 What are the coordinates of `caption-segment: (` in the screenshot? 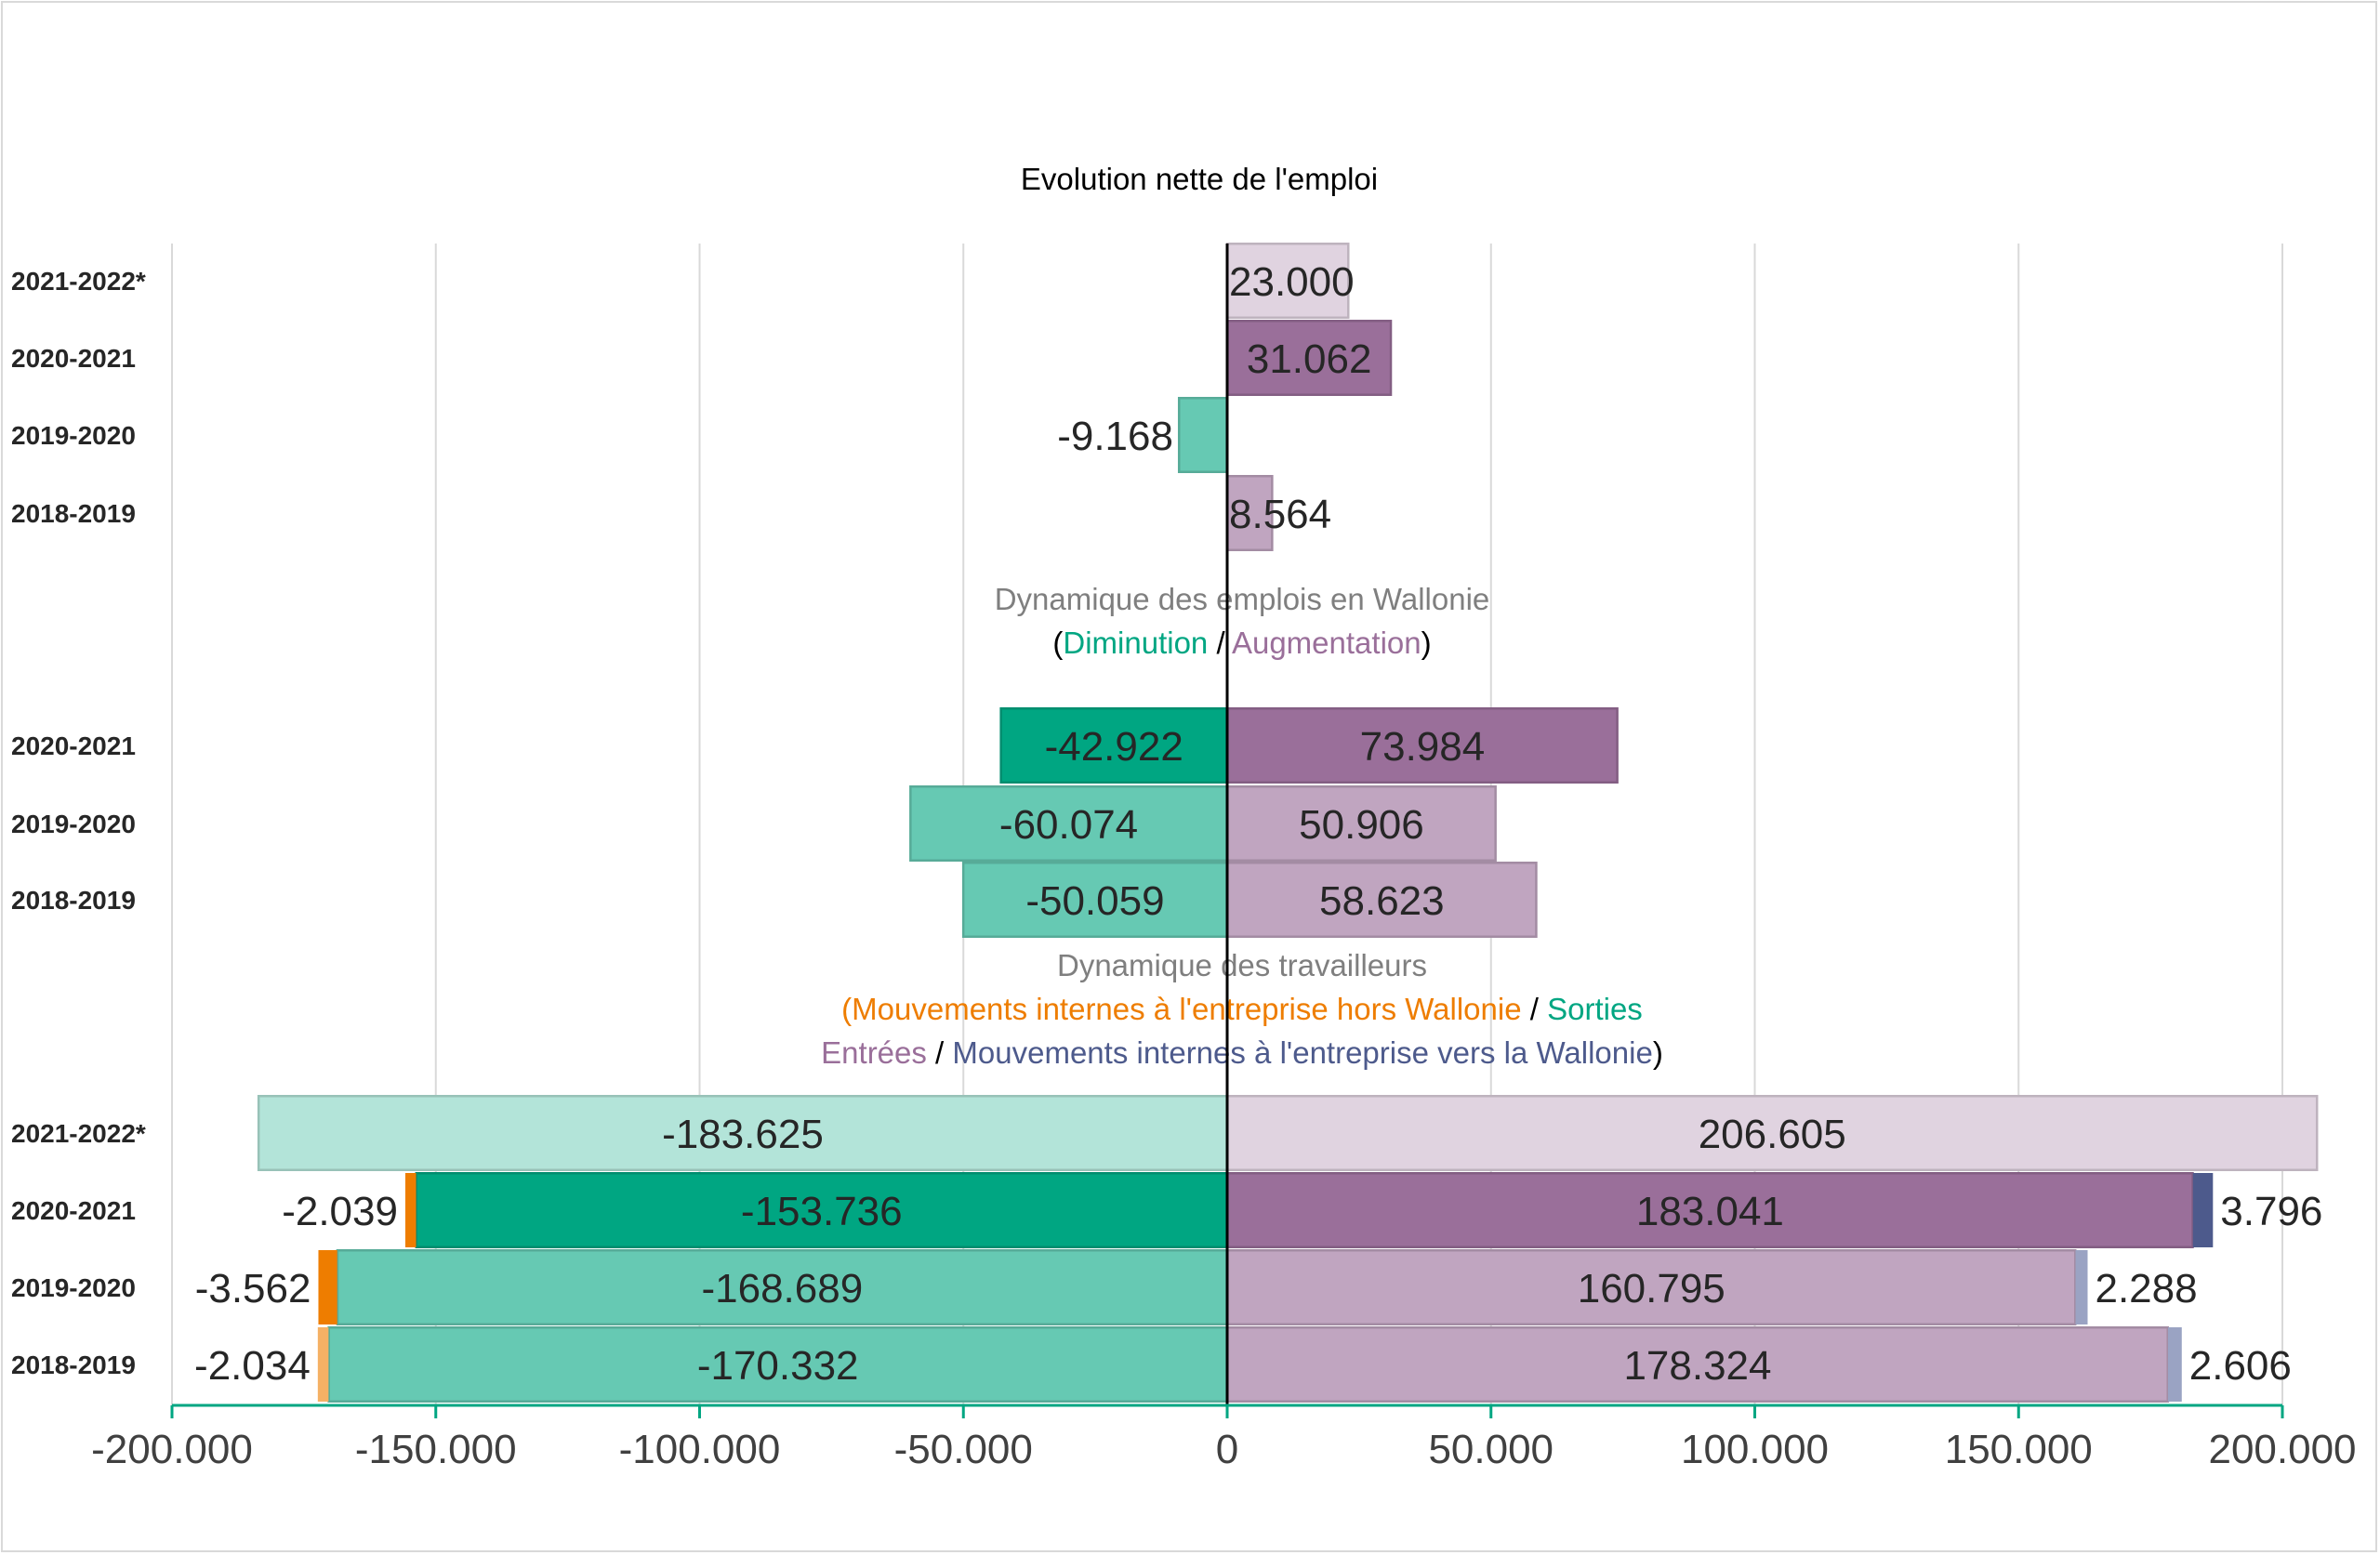 It's located at (1057, 643).